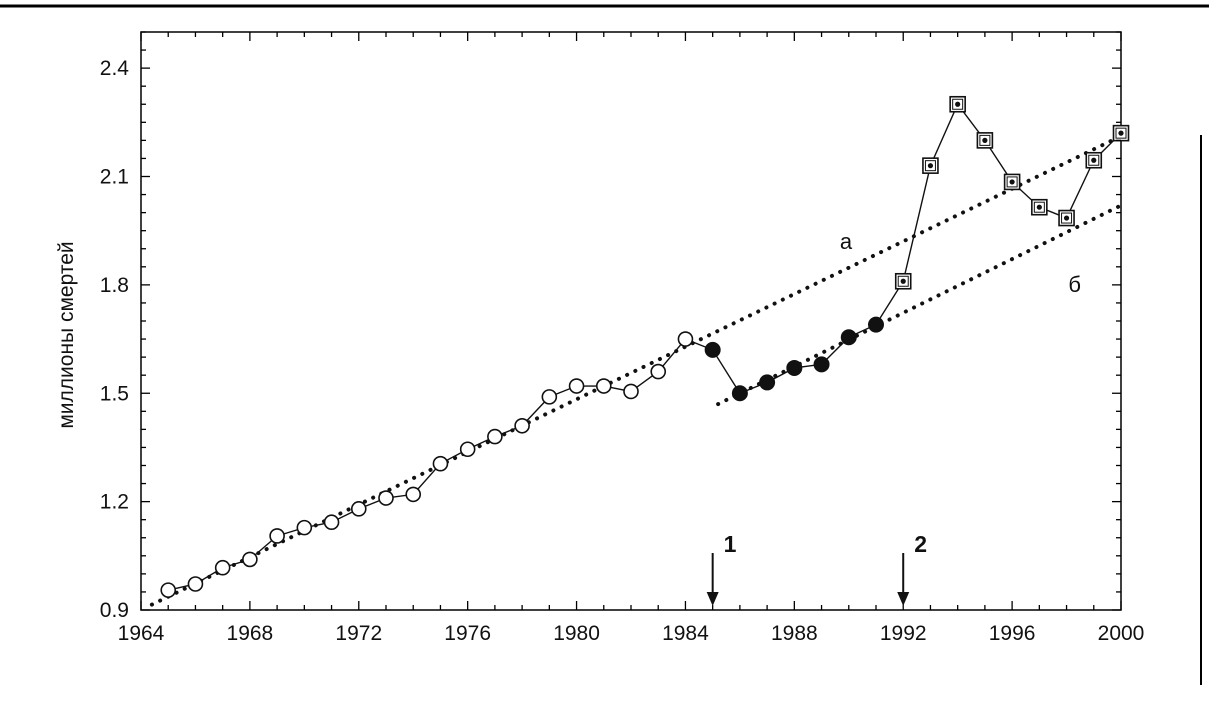 The image size is (1209, 711). Describe the element at coordinates (960, 263) in the screenshot. I see `annotations: аб` at that location.